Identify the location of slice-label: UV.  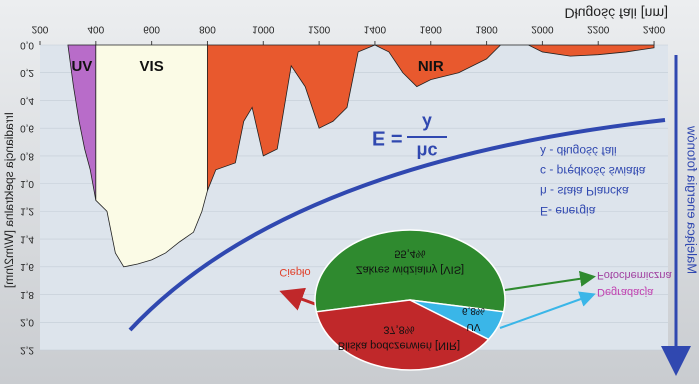
(473, 326).